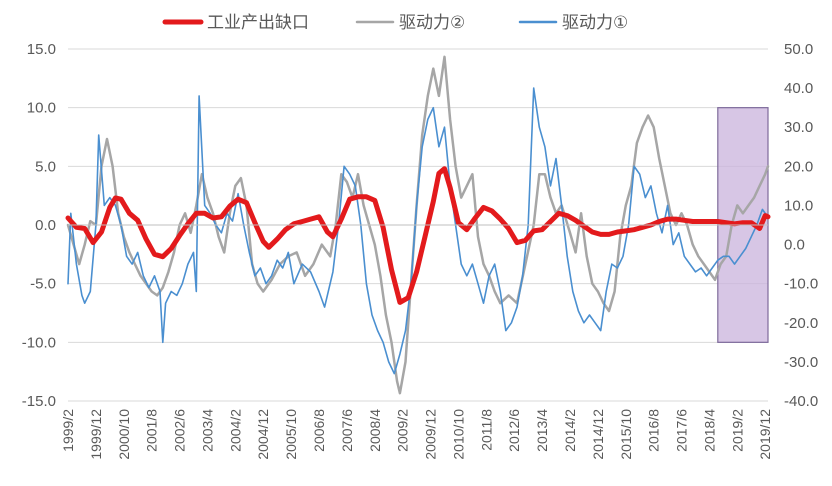 This screenshot has height=486, width=832. Describe the element at coordinates (432, 23) in the screenshot. I see `legend-label-2: 驱动力②` at that location.